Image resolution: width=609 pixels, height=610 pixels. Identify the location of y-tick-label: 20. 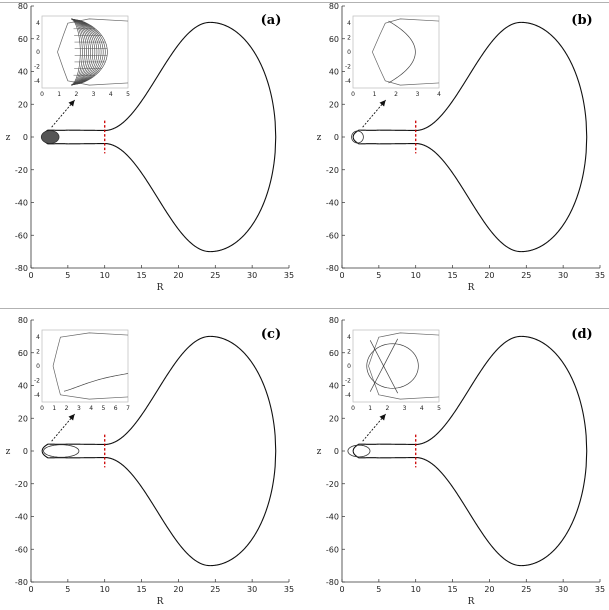
(334, 418).